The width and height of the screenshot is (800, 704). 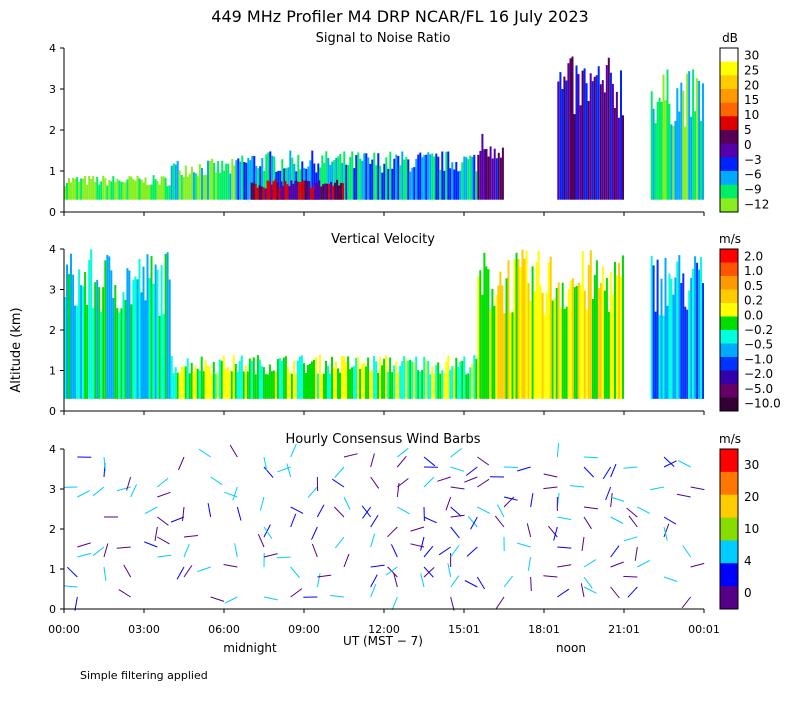 I want to click on colorbar-label: 30, so click(x=751, y=55).